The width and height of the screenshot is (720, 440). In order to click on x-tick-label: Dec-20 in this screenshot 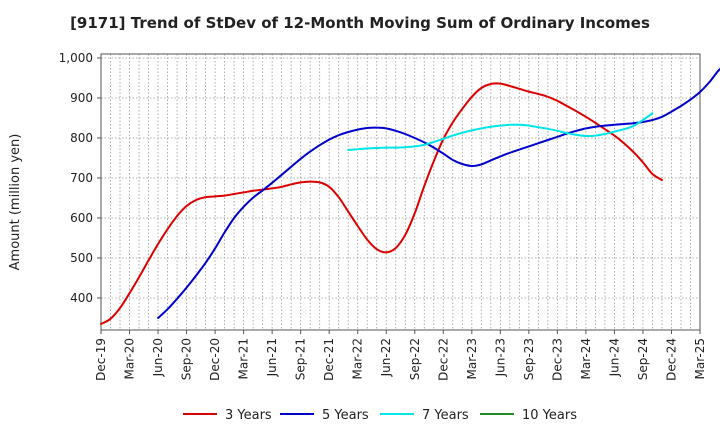, I will do `click(215, 359)`.